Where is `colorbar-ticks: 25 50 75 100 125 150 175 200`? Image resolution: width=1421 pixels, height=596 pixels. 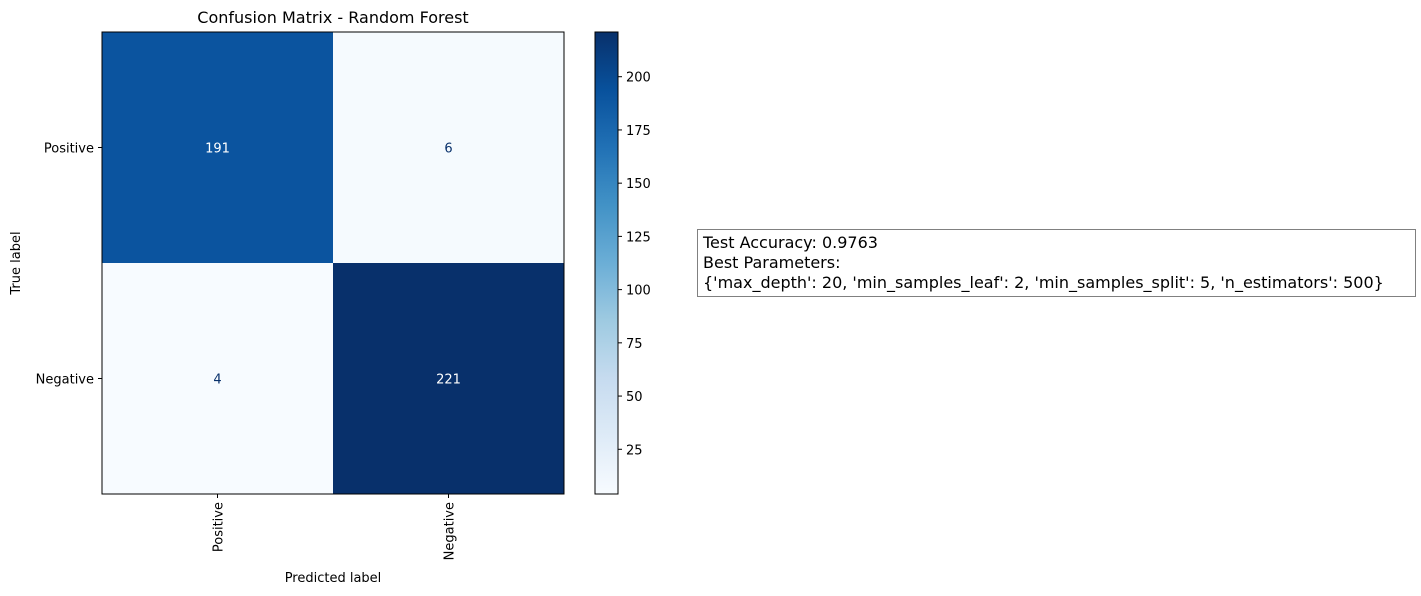 colorbar-ticks: 25 50 75 100 125 150 175 200 is located at coordinates (634, 264).